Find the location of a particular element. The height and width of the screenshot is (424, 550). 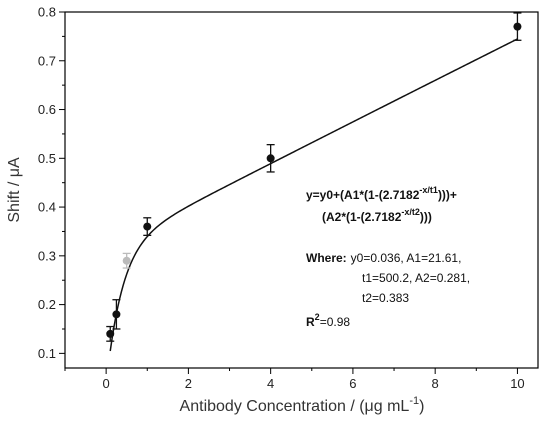

y-tick-label: 0.3 is located at coordinates (47, 255).